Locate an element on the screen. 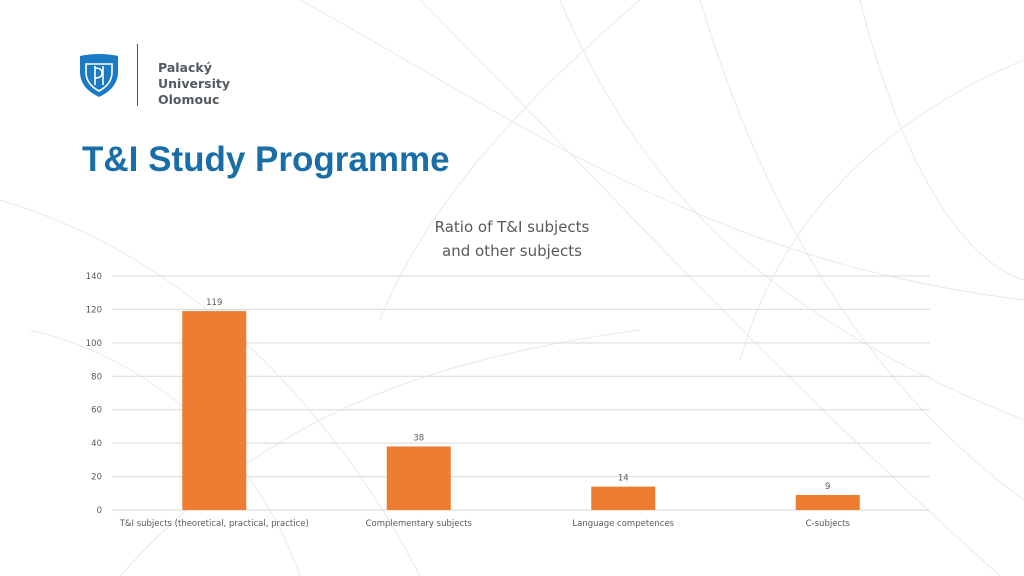  shield-emblem-icon is located at coordinates (99, 75).